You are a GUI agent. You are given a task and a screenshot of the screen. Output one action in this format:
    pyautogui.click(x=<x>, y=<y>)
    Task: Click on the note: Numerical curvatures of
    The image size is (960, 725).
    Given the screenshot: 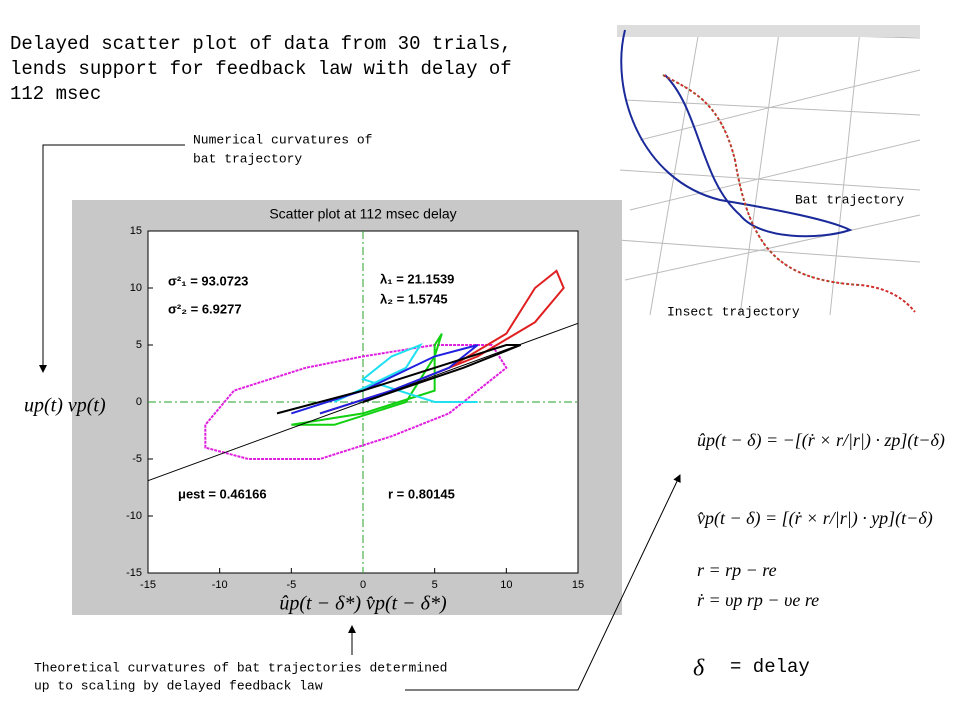 What is the action you would take?
    pyautogui.click(x=282, y=139)
    